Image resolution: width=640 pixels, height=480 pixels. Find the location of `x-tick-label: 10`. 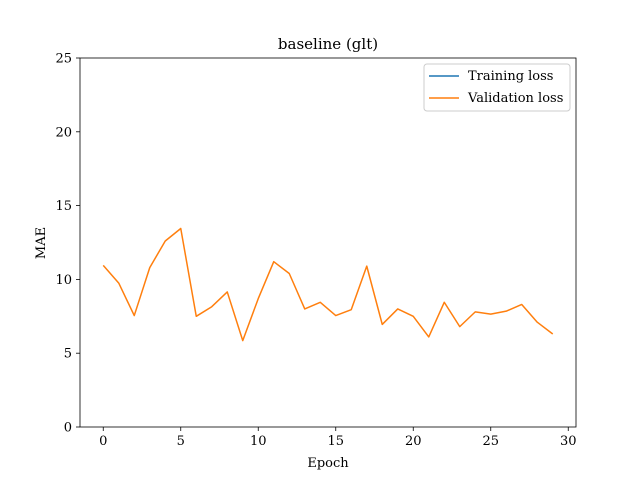

x-tick-label: 10 is located at coordinates (258, 441).